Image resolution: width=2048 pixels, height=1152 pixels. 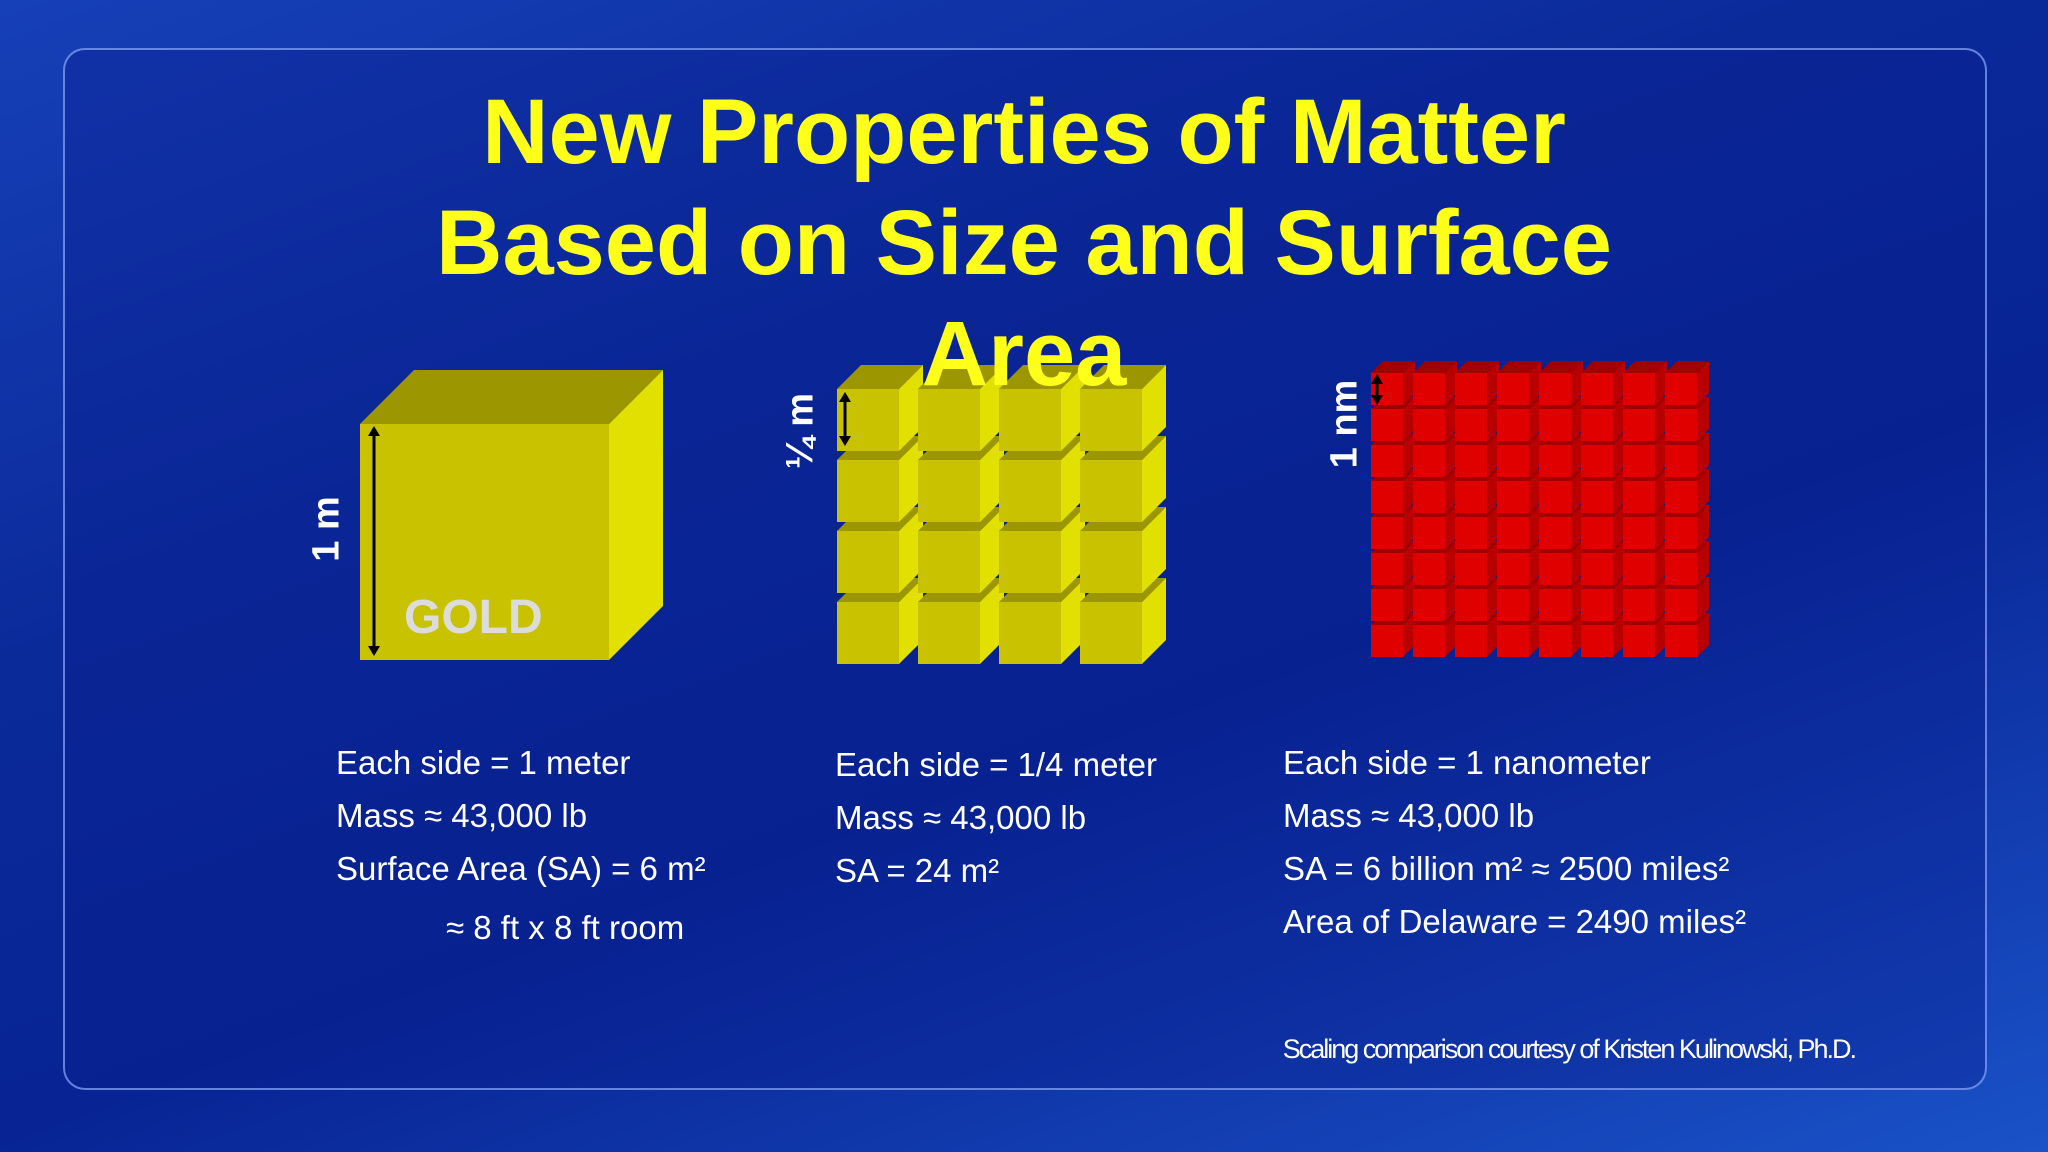 I want to click on info-line: Surface Area (SA) = 6 m², so click(x=521, y=868).